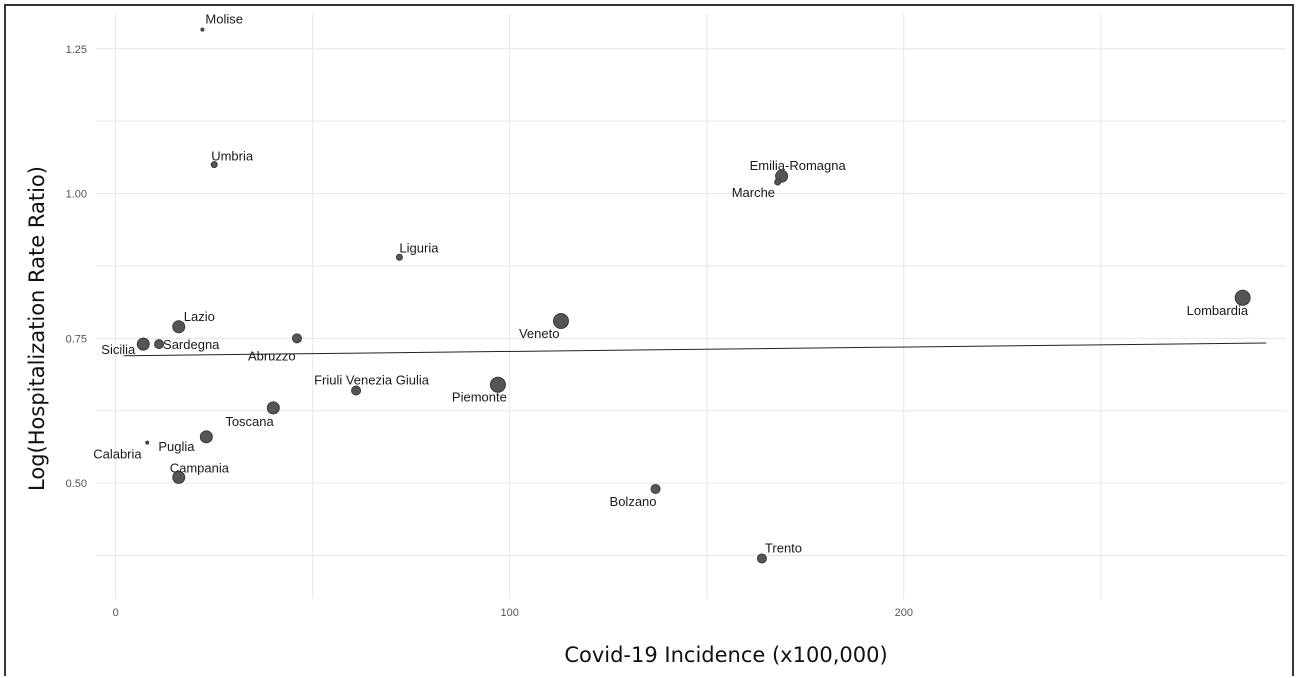  What do you see at coordinates (159, 344) in the screenshot?
I see `point-sardegna` at bounding box center [159, 344].